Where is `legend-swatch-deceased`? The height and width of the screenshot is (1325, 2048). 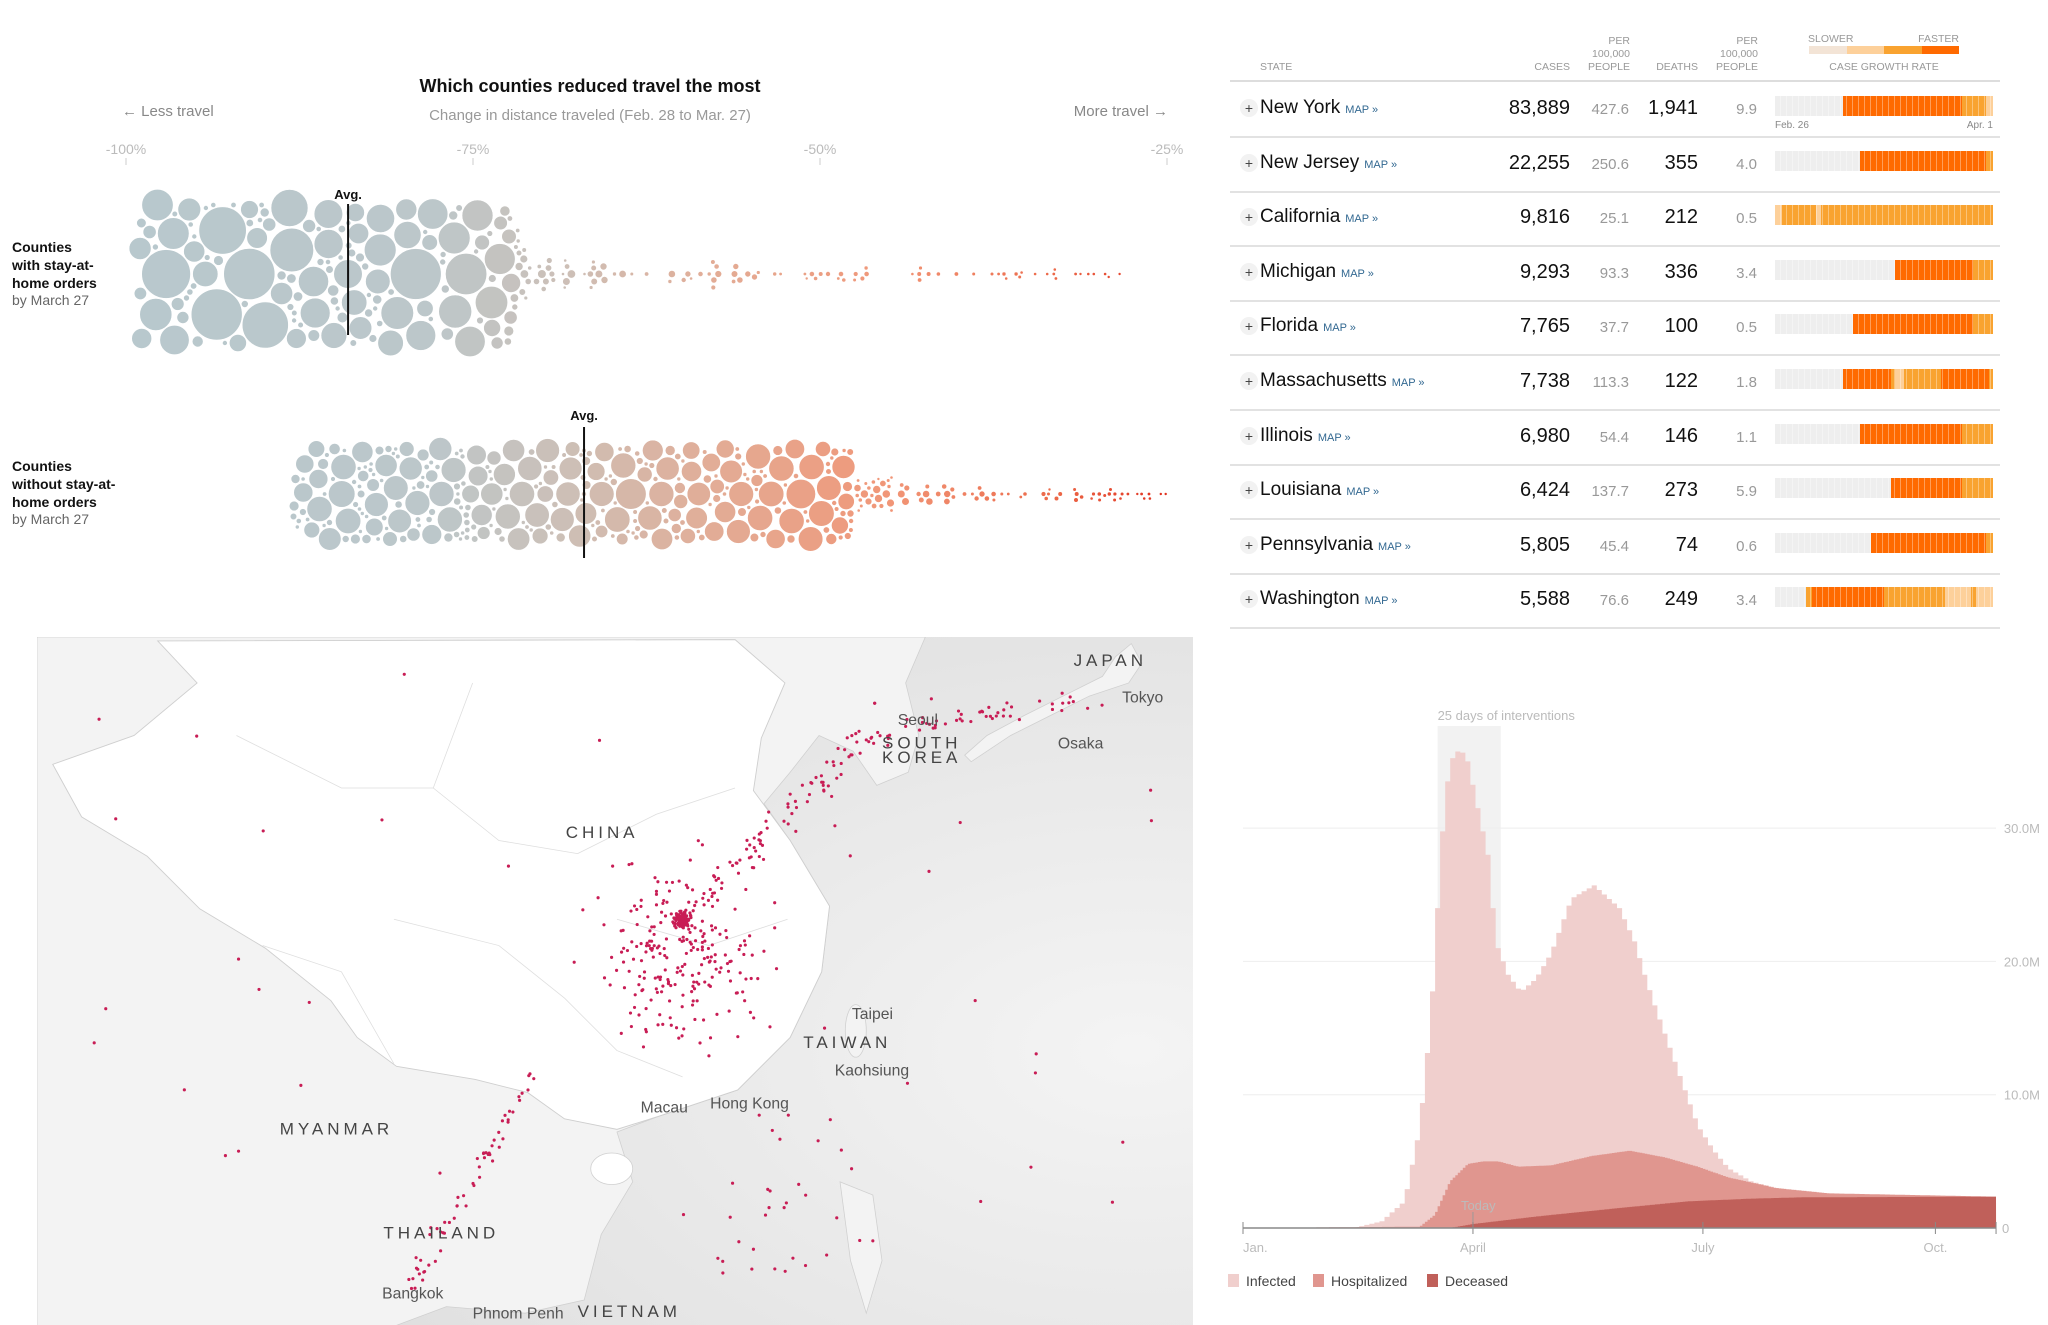 legend-swatch-deceased is located at coordinates (1432, 1280).